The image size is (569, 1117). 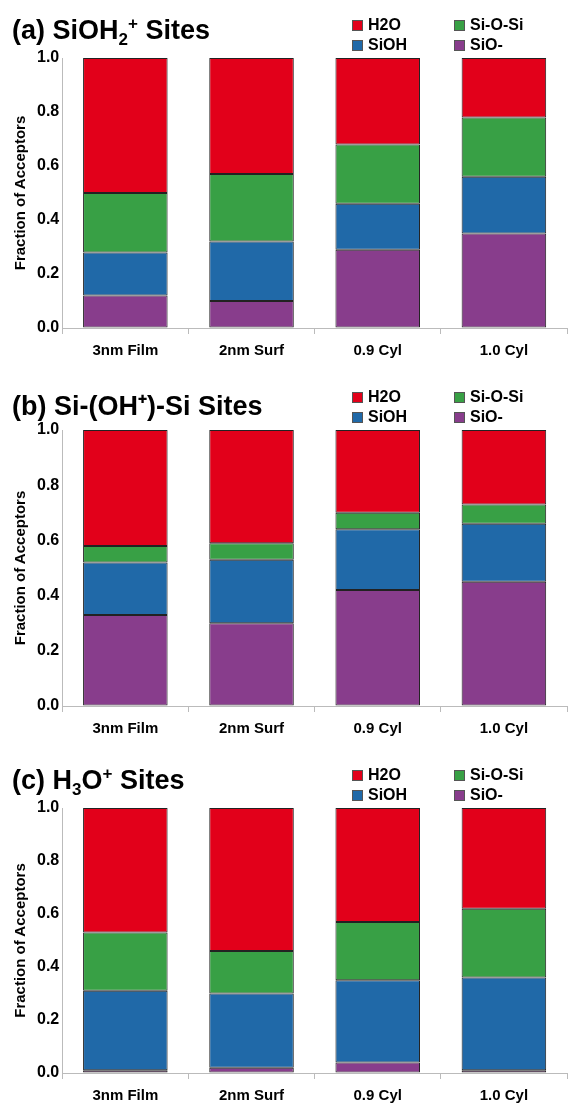 I want to click on chart-title: (a) SiOH$_{2}$$^{+}$ Sites, so click(x=111, y=32).